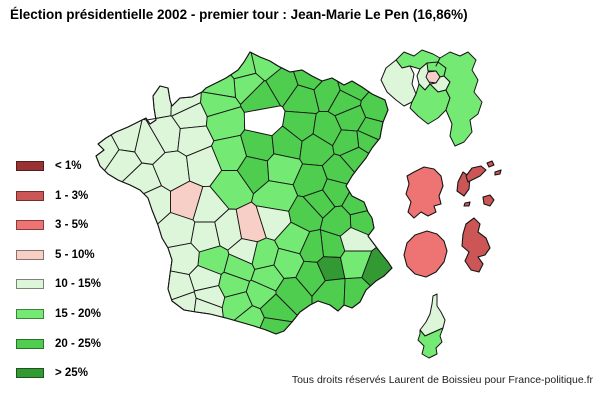 Image resolution: width=600 pixels, height=400 pixels. Describe the element at coordinates (49, 166) in the screenshot. I see `legend-row: < 1%` at that location.